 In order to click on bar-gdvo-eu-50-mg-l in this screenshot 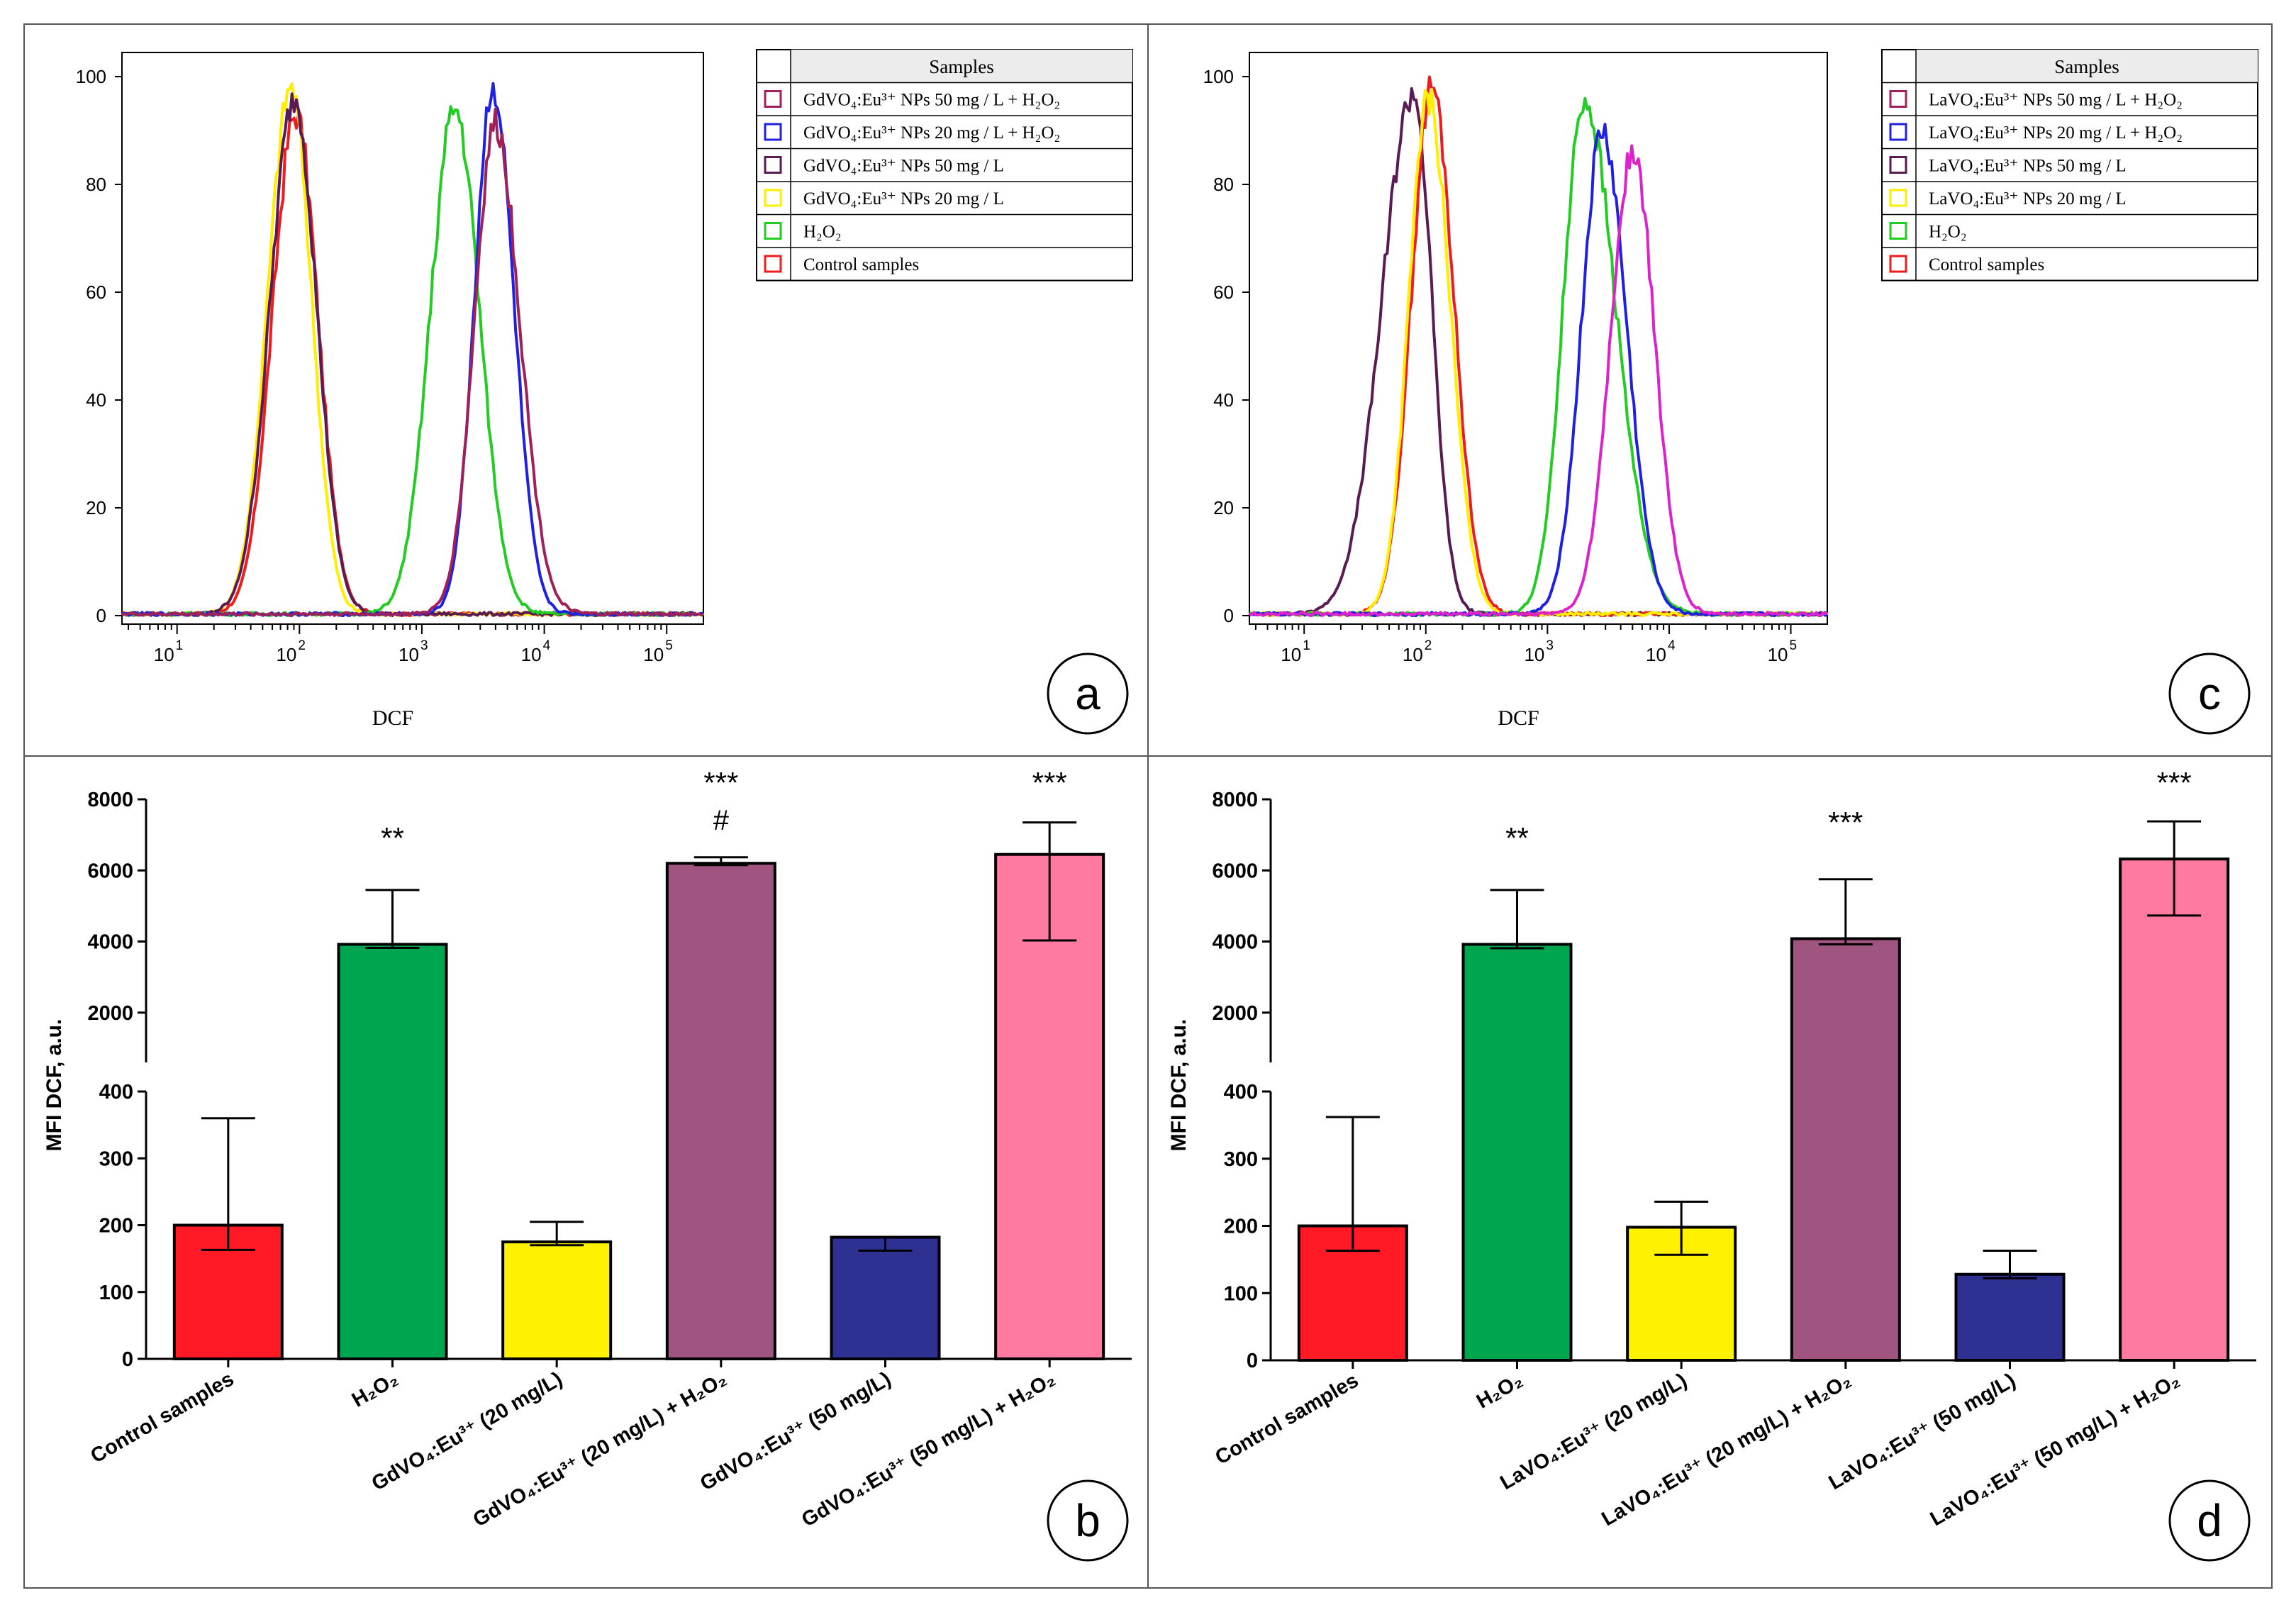, I will do `click(885, 1297)`.